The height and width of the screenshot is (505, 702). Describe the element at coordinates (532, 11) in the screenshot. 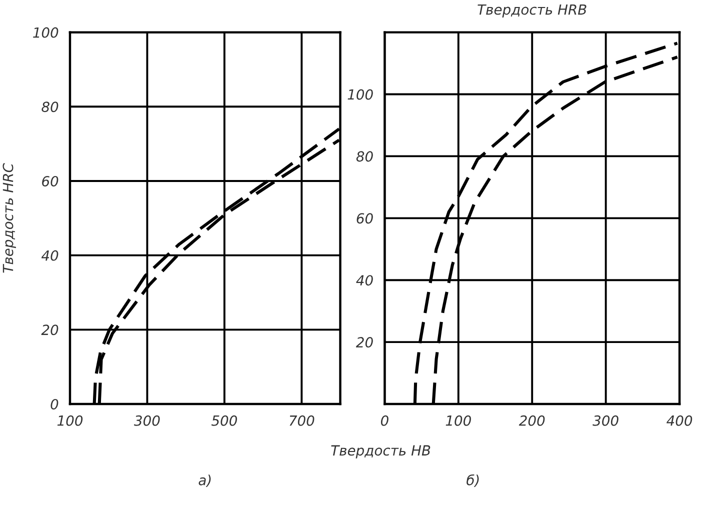

I see `y-axis-title: Твердость HRB` at that location.